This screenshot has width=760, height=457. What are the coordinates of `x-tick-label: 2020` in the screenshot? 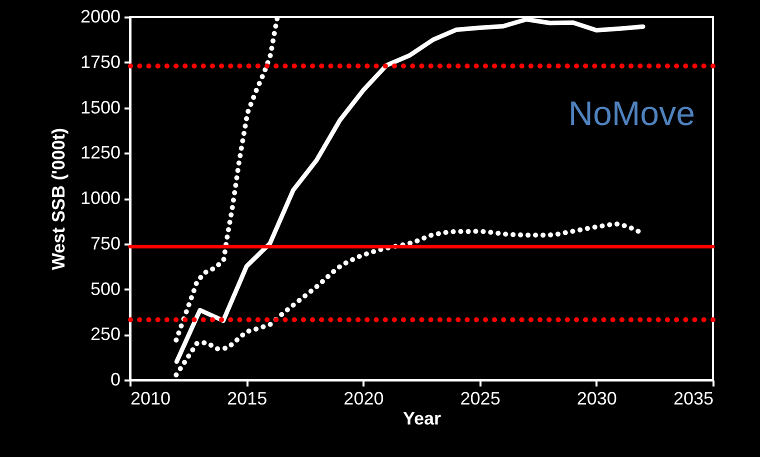 It's located at (364, 398).